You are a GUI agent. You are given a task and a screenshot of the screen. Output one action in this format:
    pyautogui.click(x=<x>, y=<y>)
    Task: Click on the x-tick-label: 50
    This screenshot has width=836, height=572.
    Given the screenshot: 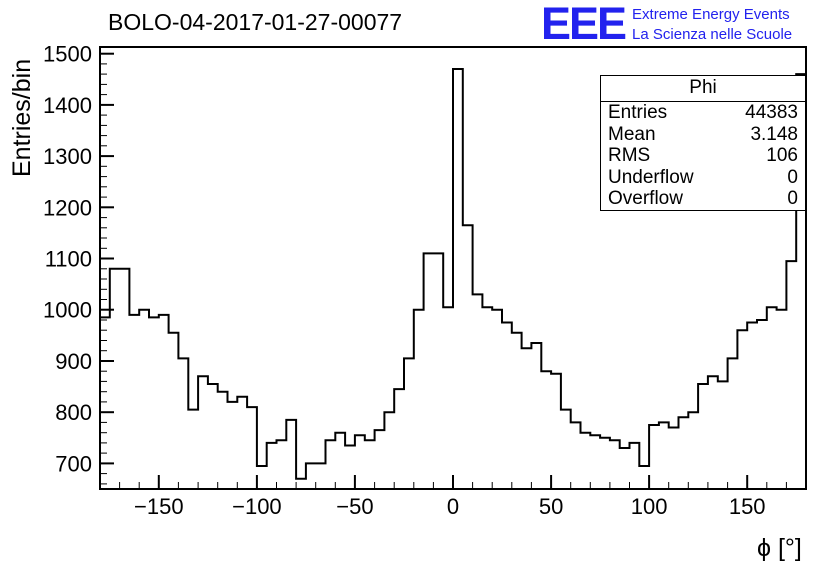 What is the action you would take?
    pyautogui.click(x=551, y=506)
    